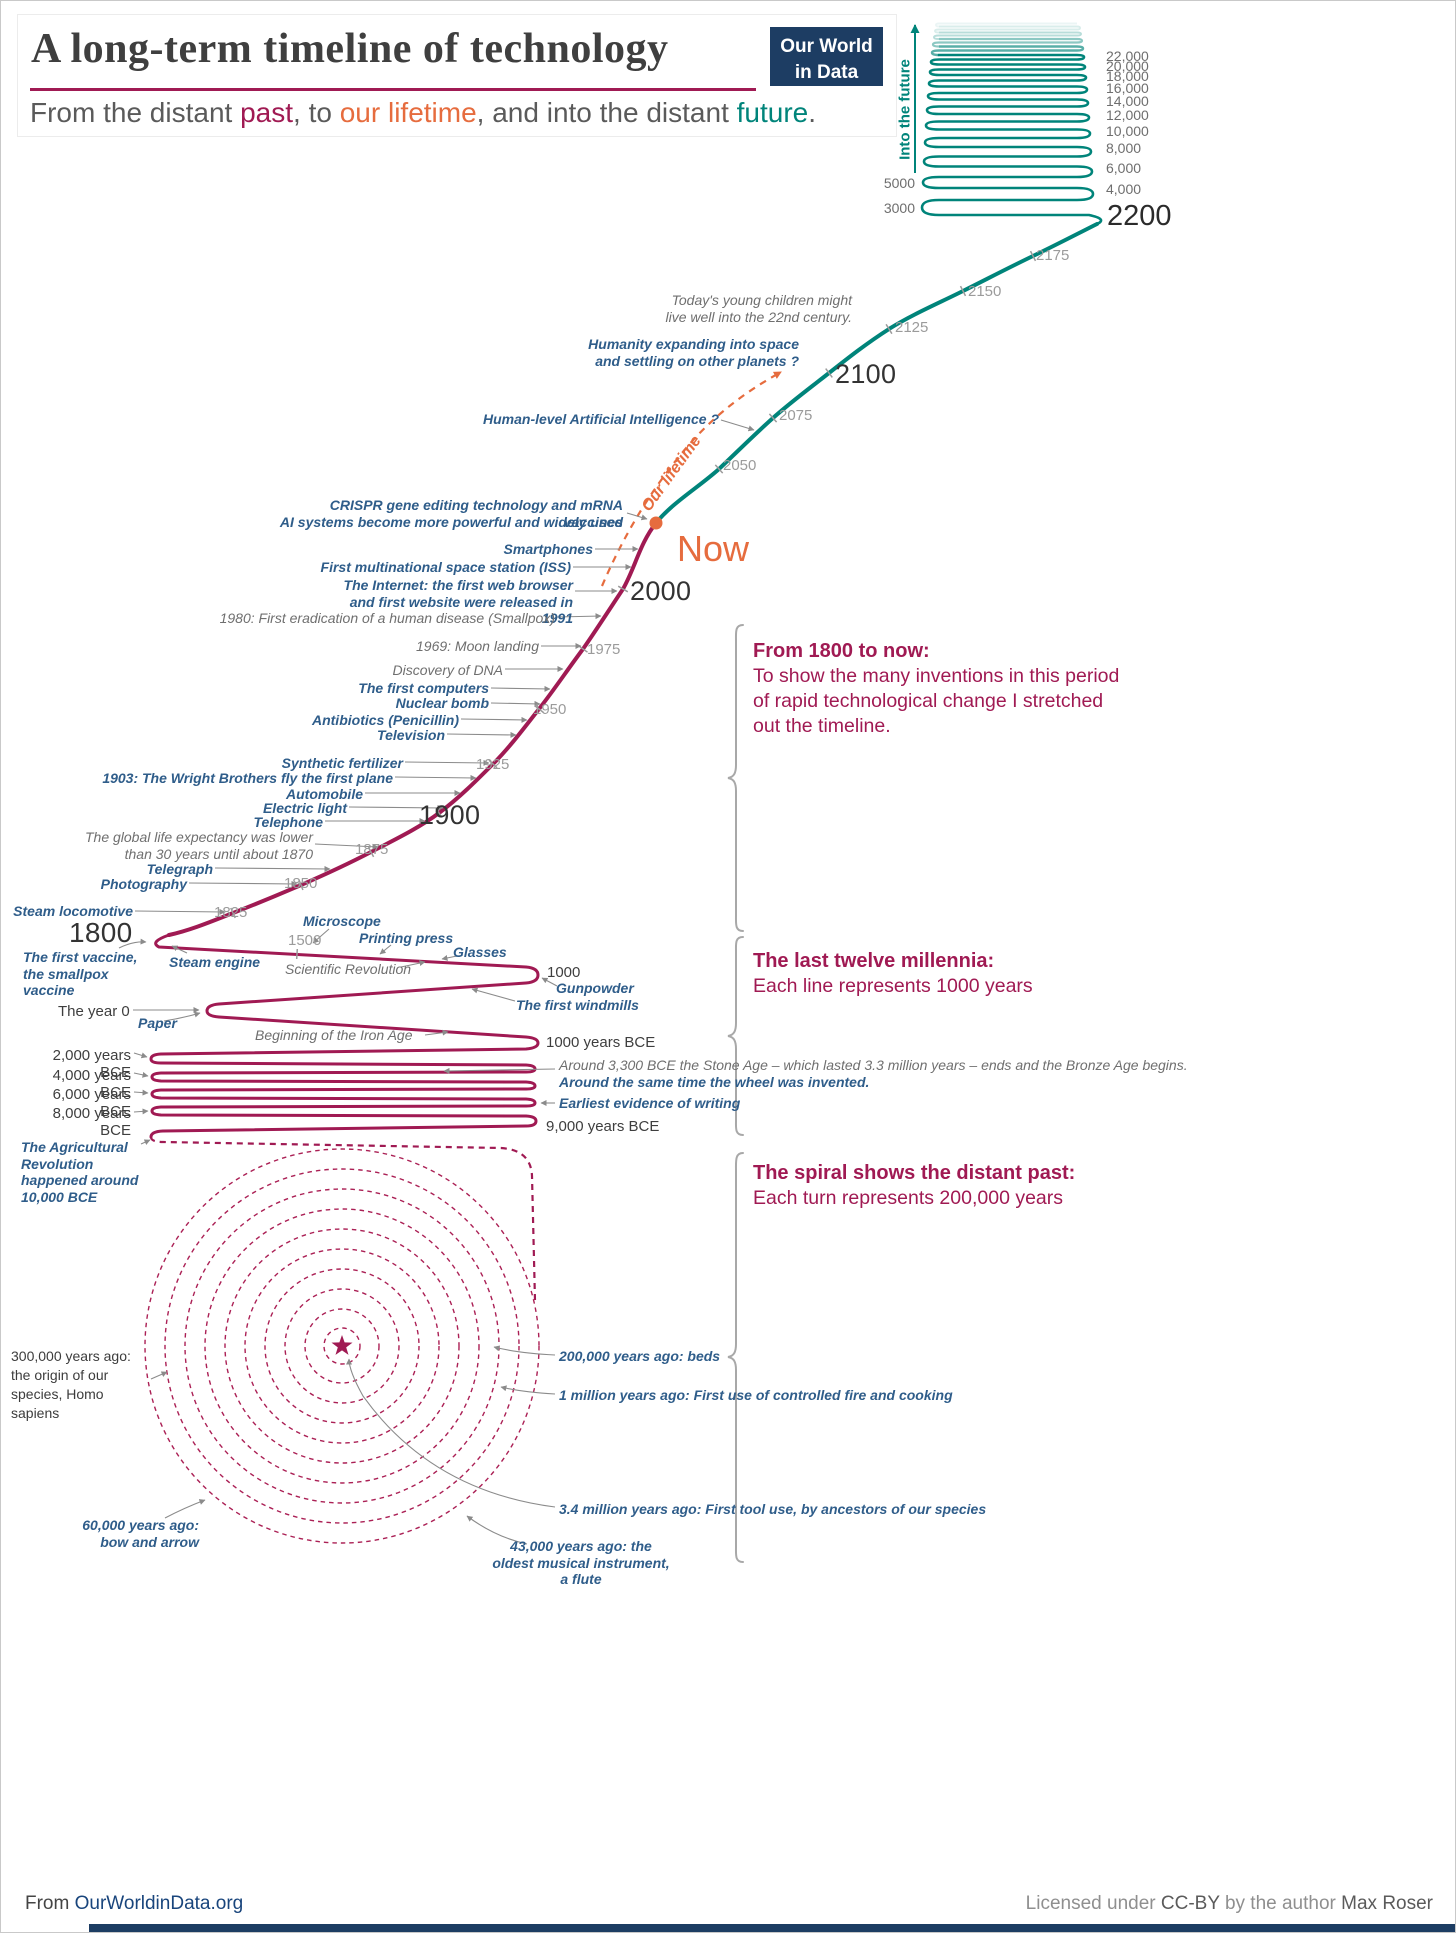  Describe the element at coordinates (606, 112) in the screenshot. I see `subtitle-text-3: , and into the distant` at that location.